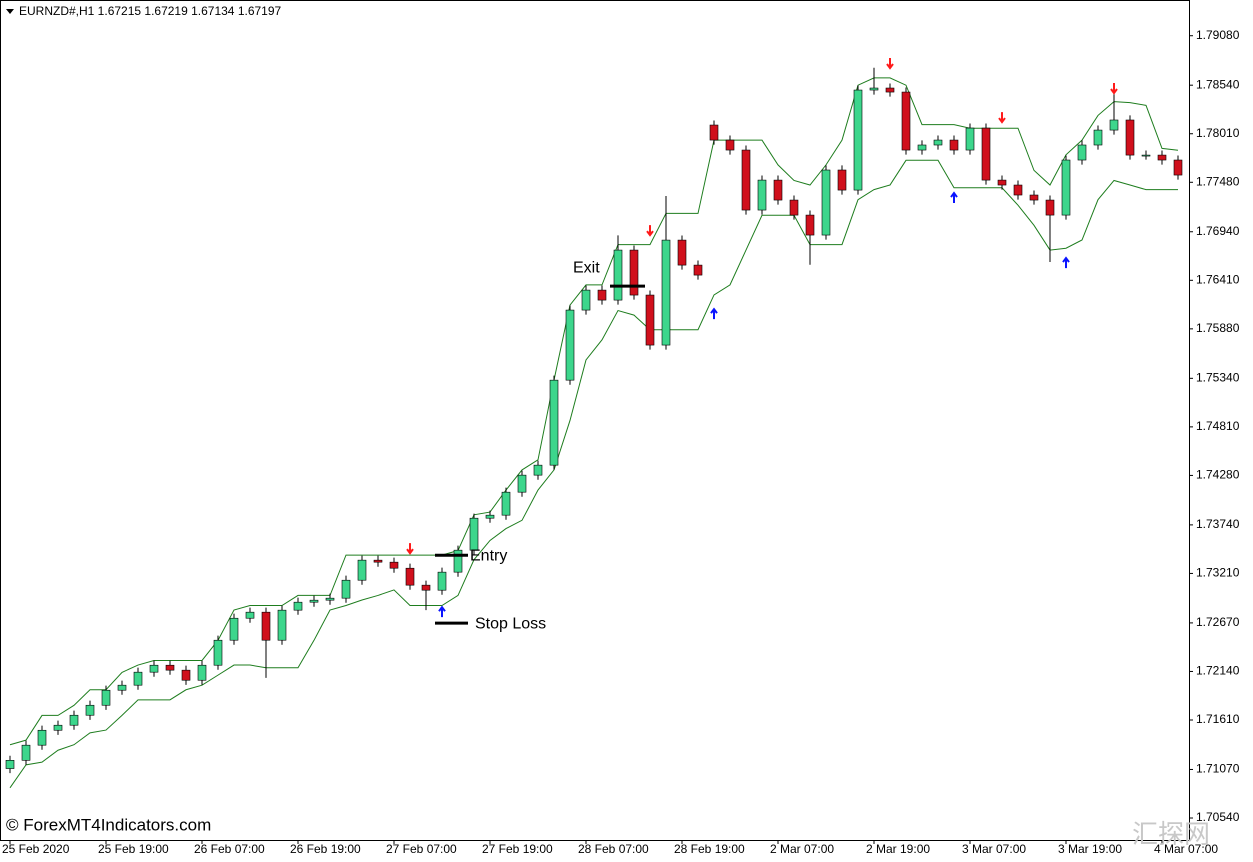 The width and height of the screenshot is (1253, 862). Describe the element at coordinates (1218, 524) in the screenshot. I see `y-tick-label: 1.73740` at that location.